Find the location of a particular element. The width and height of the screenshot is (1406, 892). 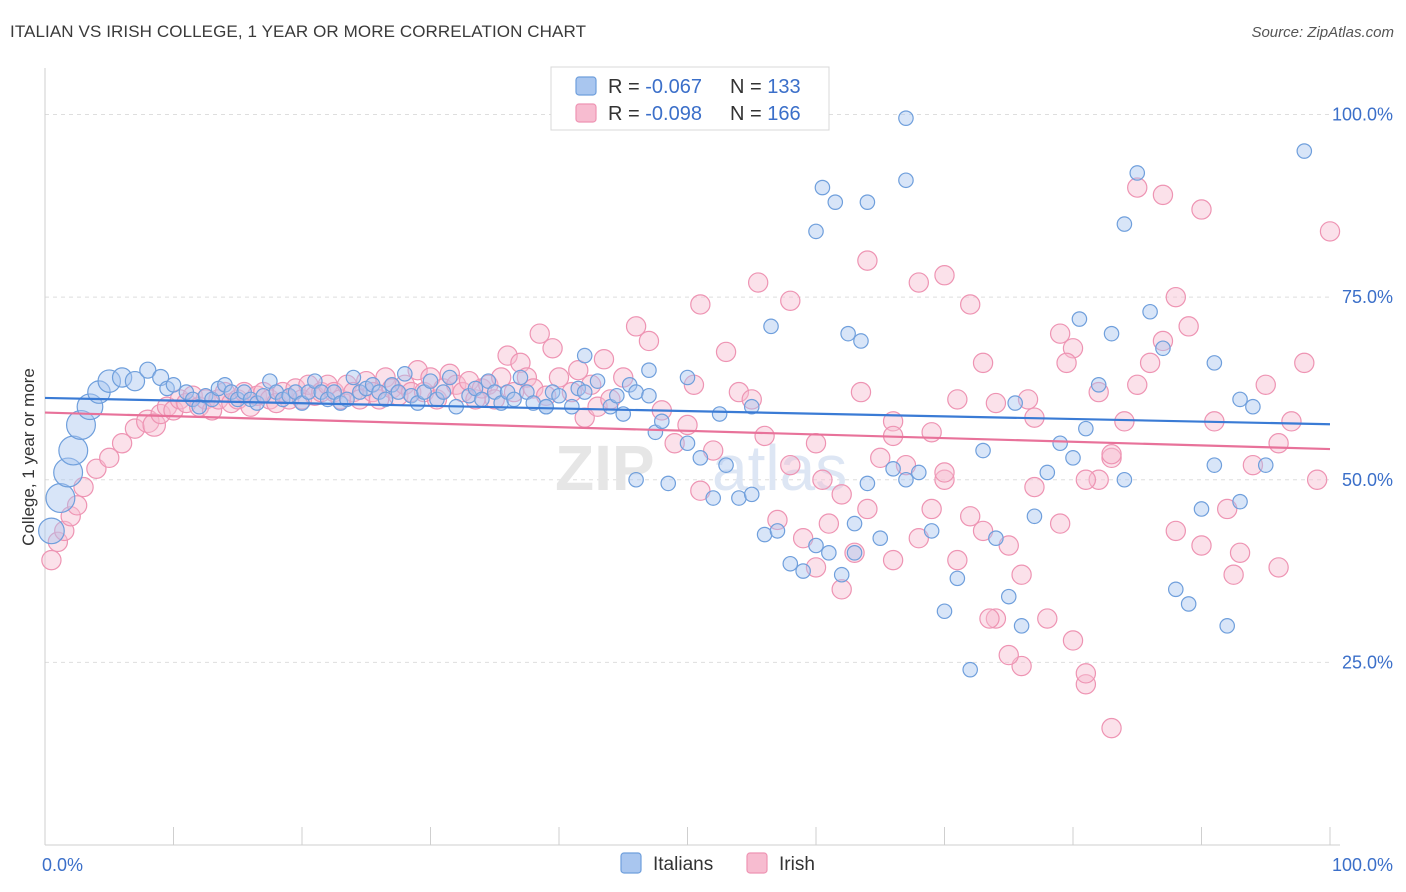

trend-lines is located at coordinates (687, 423).